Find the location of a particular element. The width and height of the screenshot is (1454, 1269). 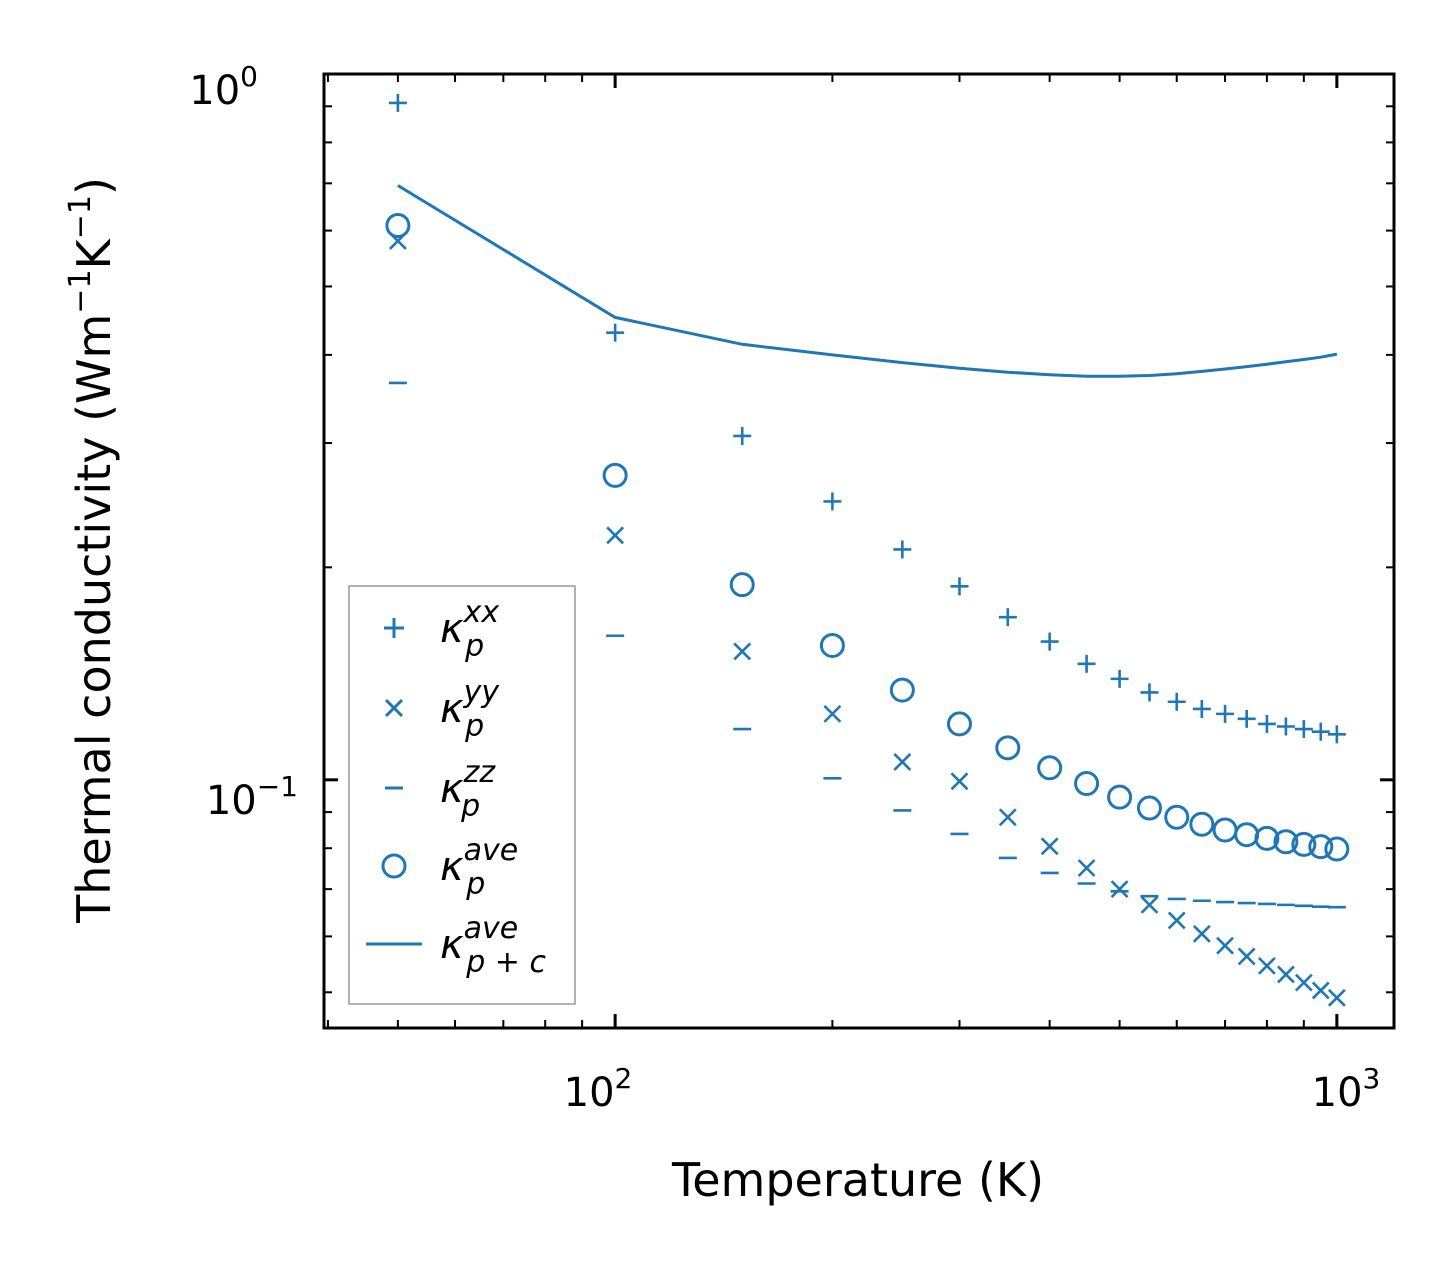

legend-label-kp-zz: κzz p is located at coordinates (468, 789).